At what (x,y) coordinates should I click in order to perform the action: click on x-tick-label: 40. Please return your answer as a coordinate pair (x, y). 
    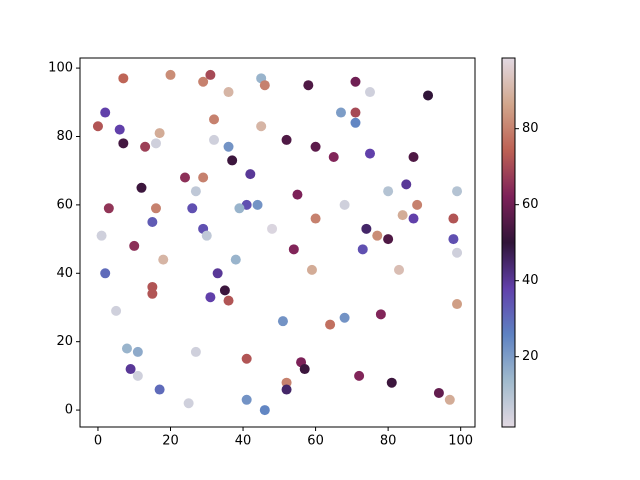
    Looking at the image, I should click on (243, 441).